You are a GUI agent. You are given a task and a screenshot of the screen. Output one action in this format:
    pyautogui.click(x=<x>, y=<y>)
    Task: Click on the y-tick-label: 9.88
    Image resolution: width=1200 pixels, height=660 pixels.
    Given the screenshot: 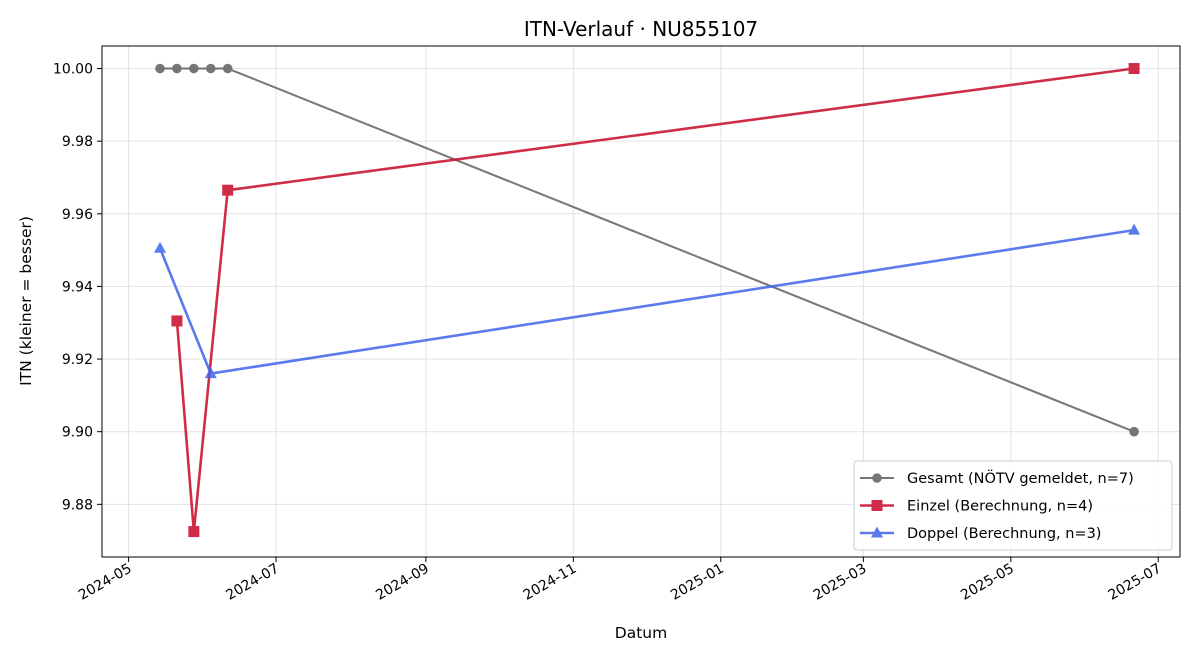 What is the action you would take?
    pyautogui.click(x=77, y=505)
    